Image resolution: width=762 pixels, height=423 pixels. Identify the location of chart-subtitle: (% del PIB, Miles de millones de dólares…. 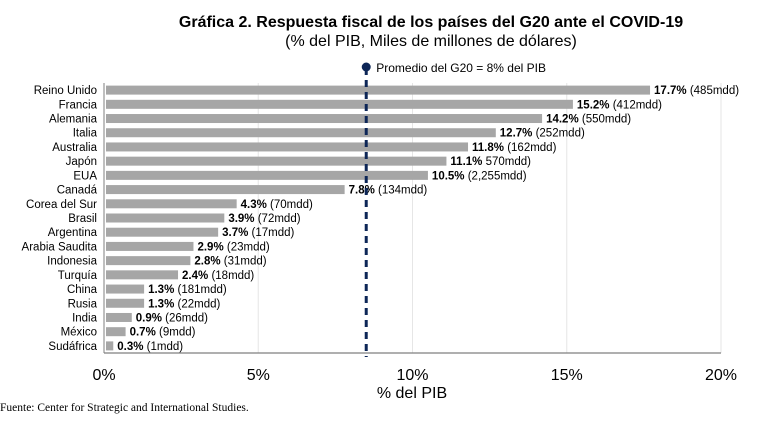
(431, 41).